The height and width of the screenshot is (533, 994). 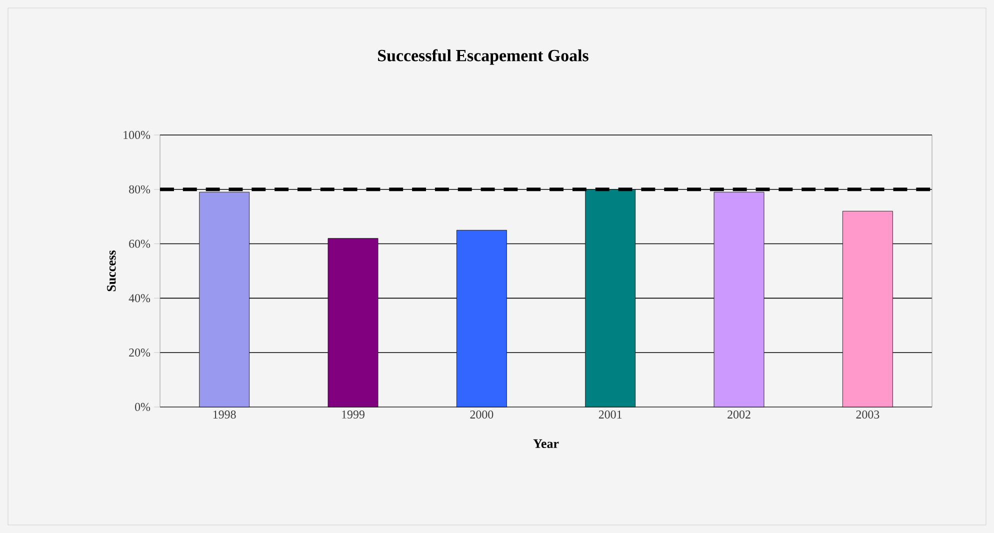 I want to click on y-tick-label: 0%, so click(x=142, y=407).